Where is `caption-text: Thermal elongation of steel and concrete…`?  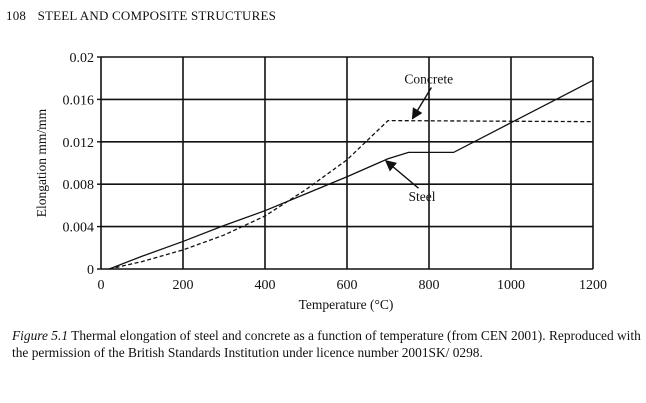 caption-text: Thermal elongation of steel and concrete… is located at coordinates (326, 344).